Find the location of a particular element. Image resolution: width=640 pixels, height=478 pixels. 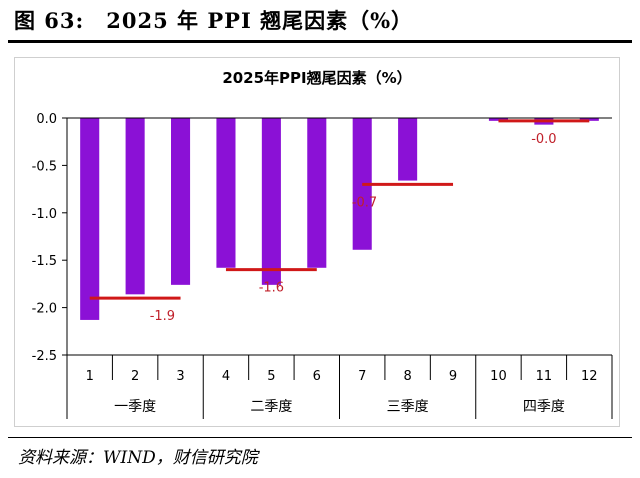

group-label-4: 四季度 is located at coordinates (544, 407).